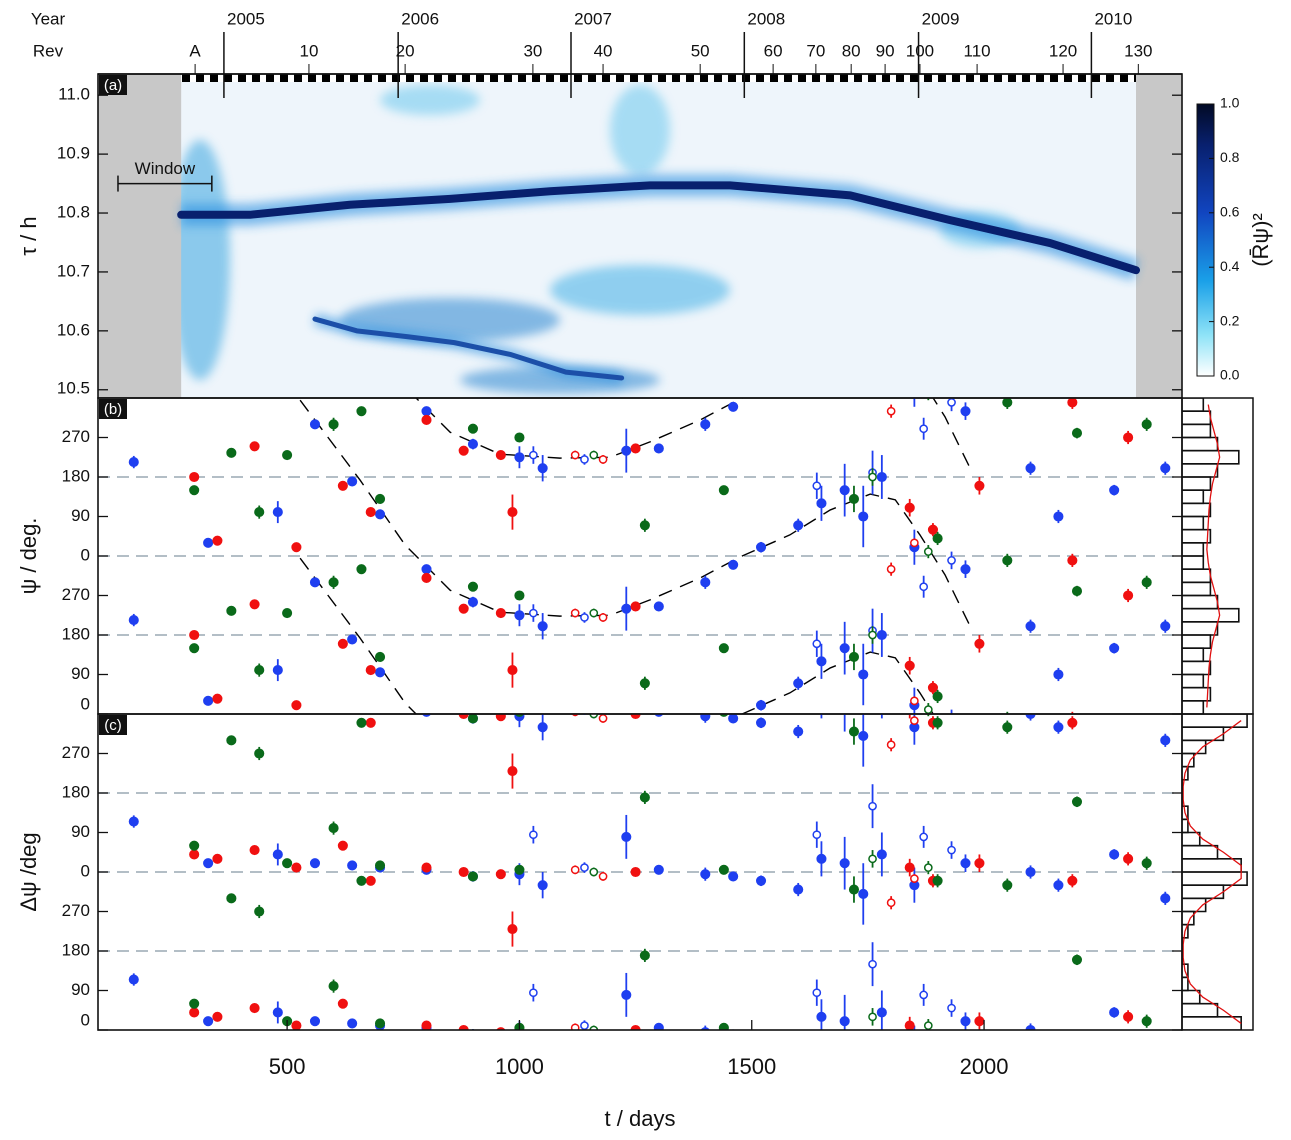  Describe the element at coordinates (73, 329) in the screenshot. I see `y-tick-label: 10.6` at that location.